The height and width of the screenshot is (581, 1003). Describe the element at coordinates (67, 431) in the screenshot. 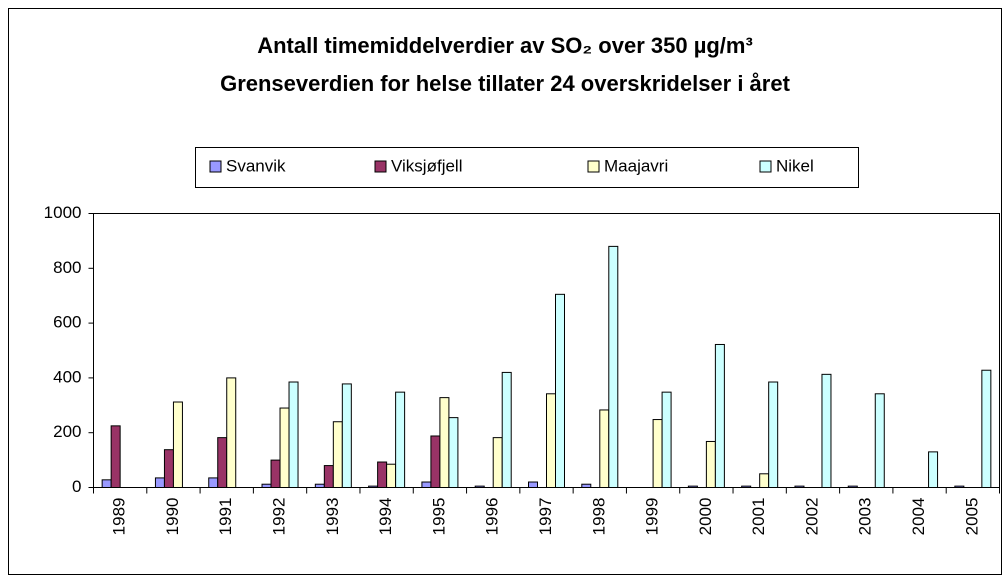

I see `y-tick-label: 200` at that location.